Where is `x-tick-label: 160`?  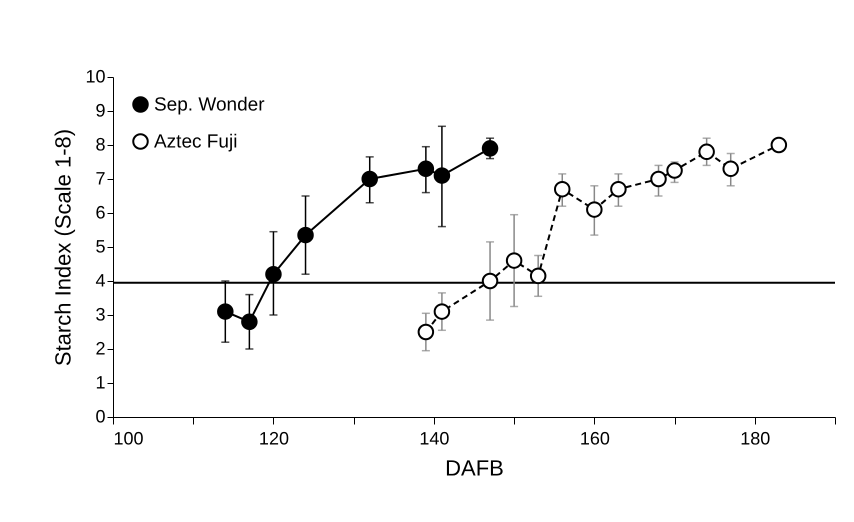 x-tick-label: 160 is located at coordinates (595, 438).